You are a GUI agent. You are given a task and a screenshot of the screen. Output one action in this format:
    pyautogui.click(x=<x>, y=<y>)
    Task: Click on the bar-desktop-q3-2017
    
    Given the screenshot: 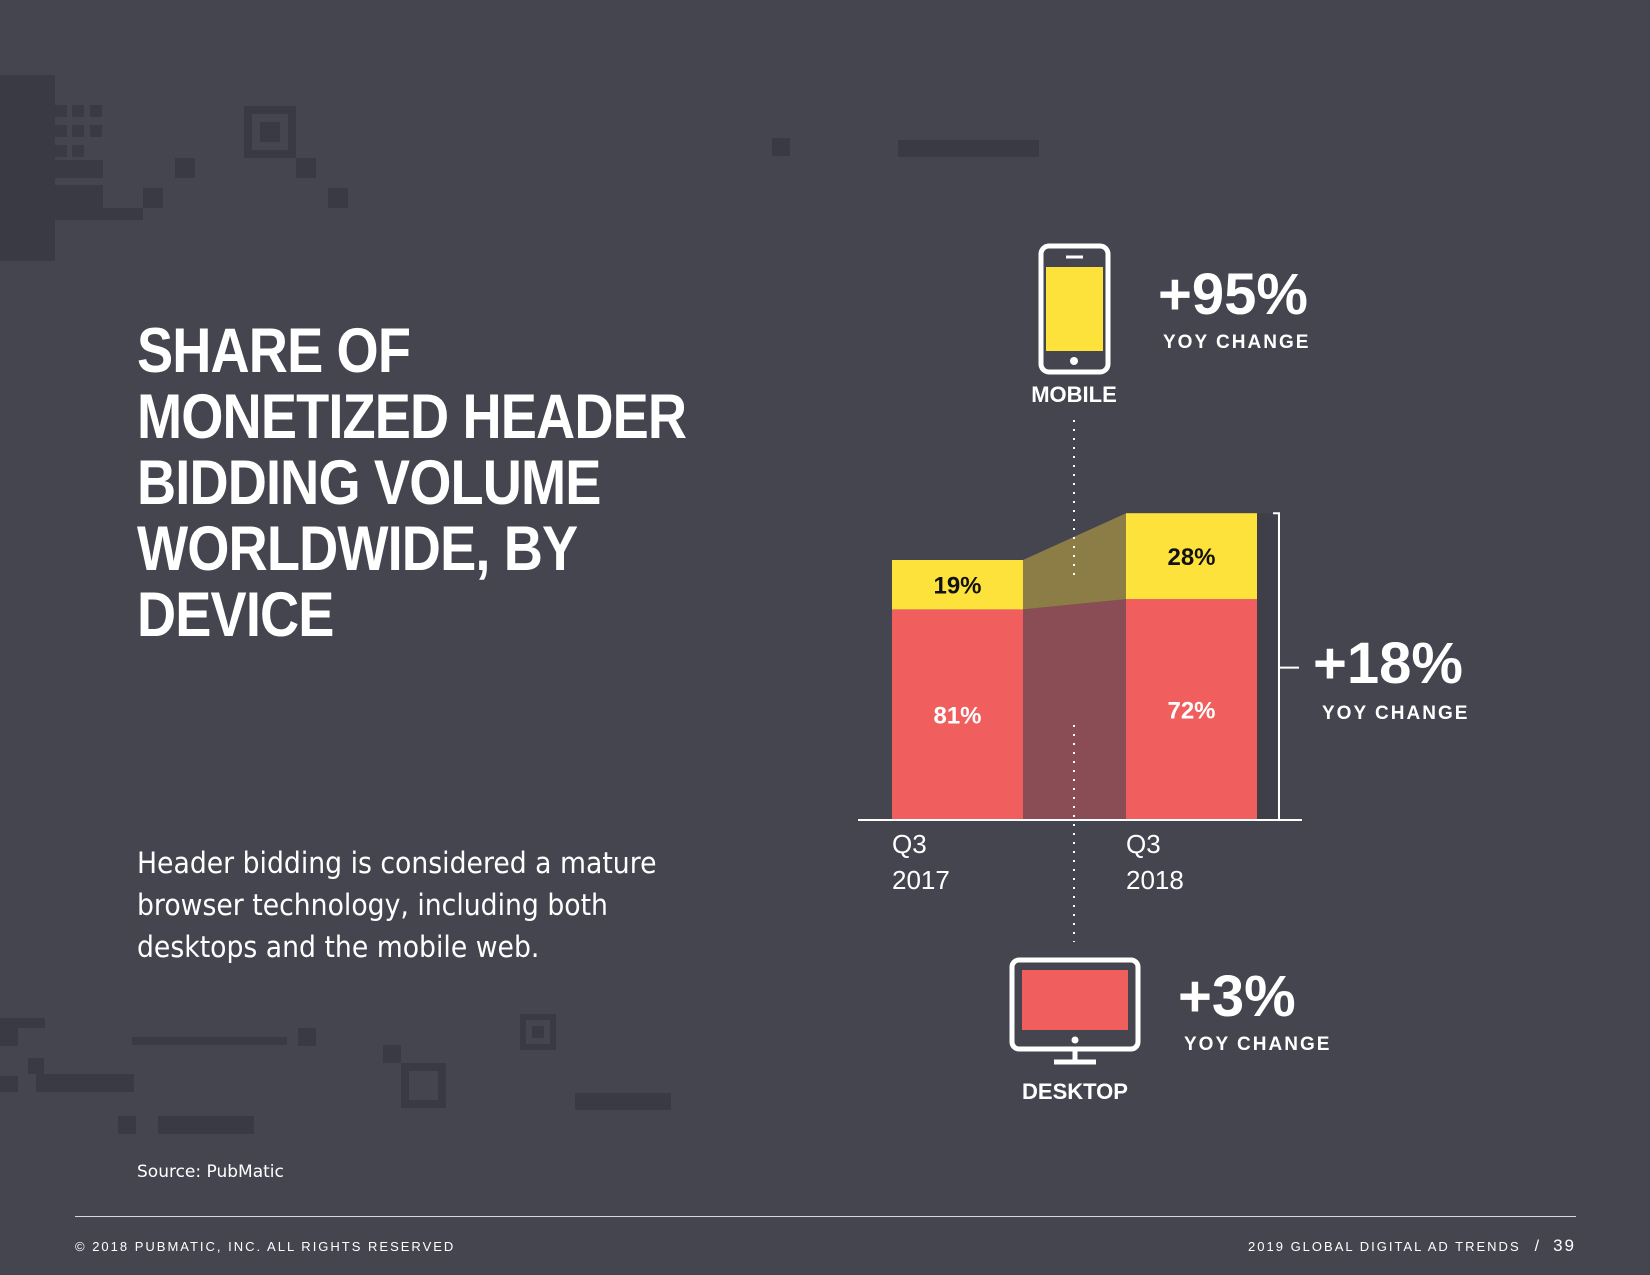 What is the action you would take?
    pyautogui.click(x=957, y=714)
    